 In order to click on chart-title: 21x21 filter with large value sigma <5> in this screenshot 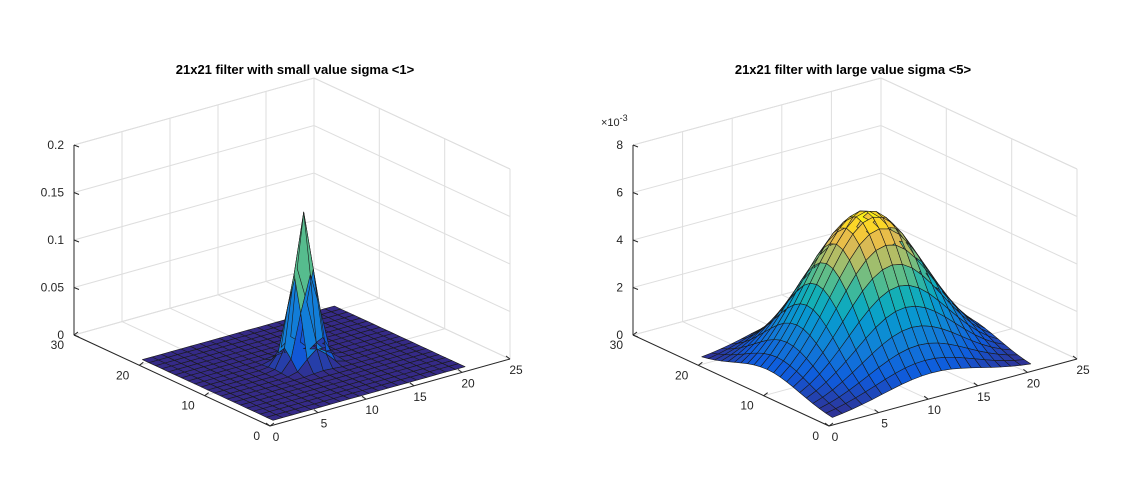, I will do `click(853, 69)`.